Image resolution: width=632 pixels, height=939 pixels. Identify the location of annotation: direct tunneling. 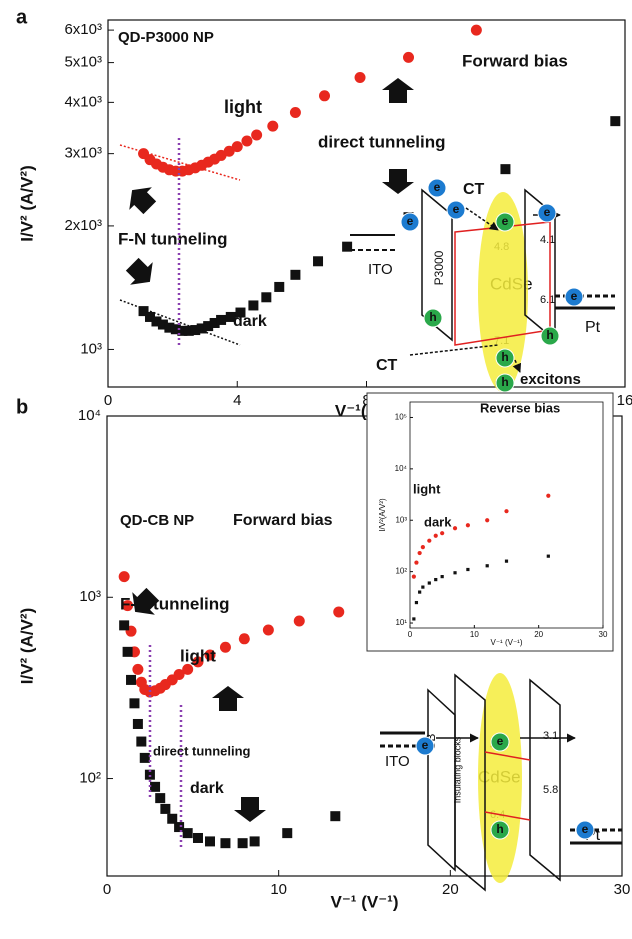
(382, 141).